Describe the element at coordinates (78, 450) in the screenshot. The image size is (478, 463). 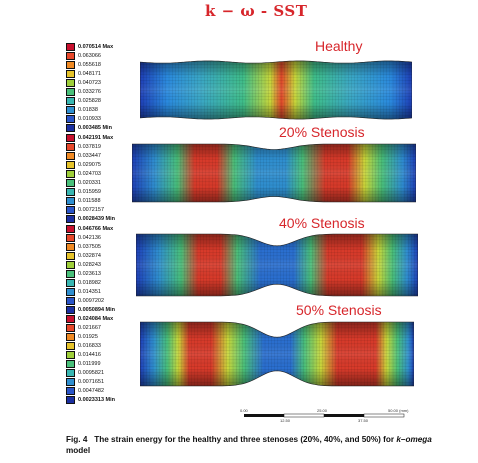
I see `caption-text-b: model` at that location.